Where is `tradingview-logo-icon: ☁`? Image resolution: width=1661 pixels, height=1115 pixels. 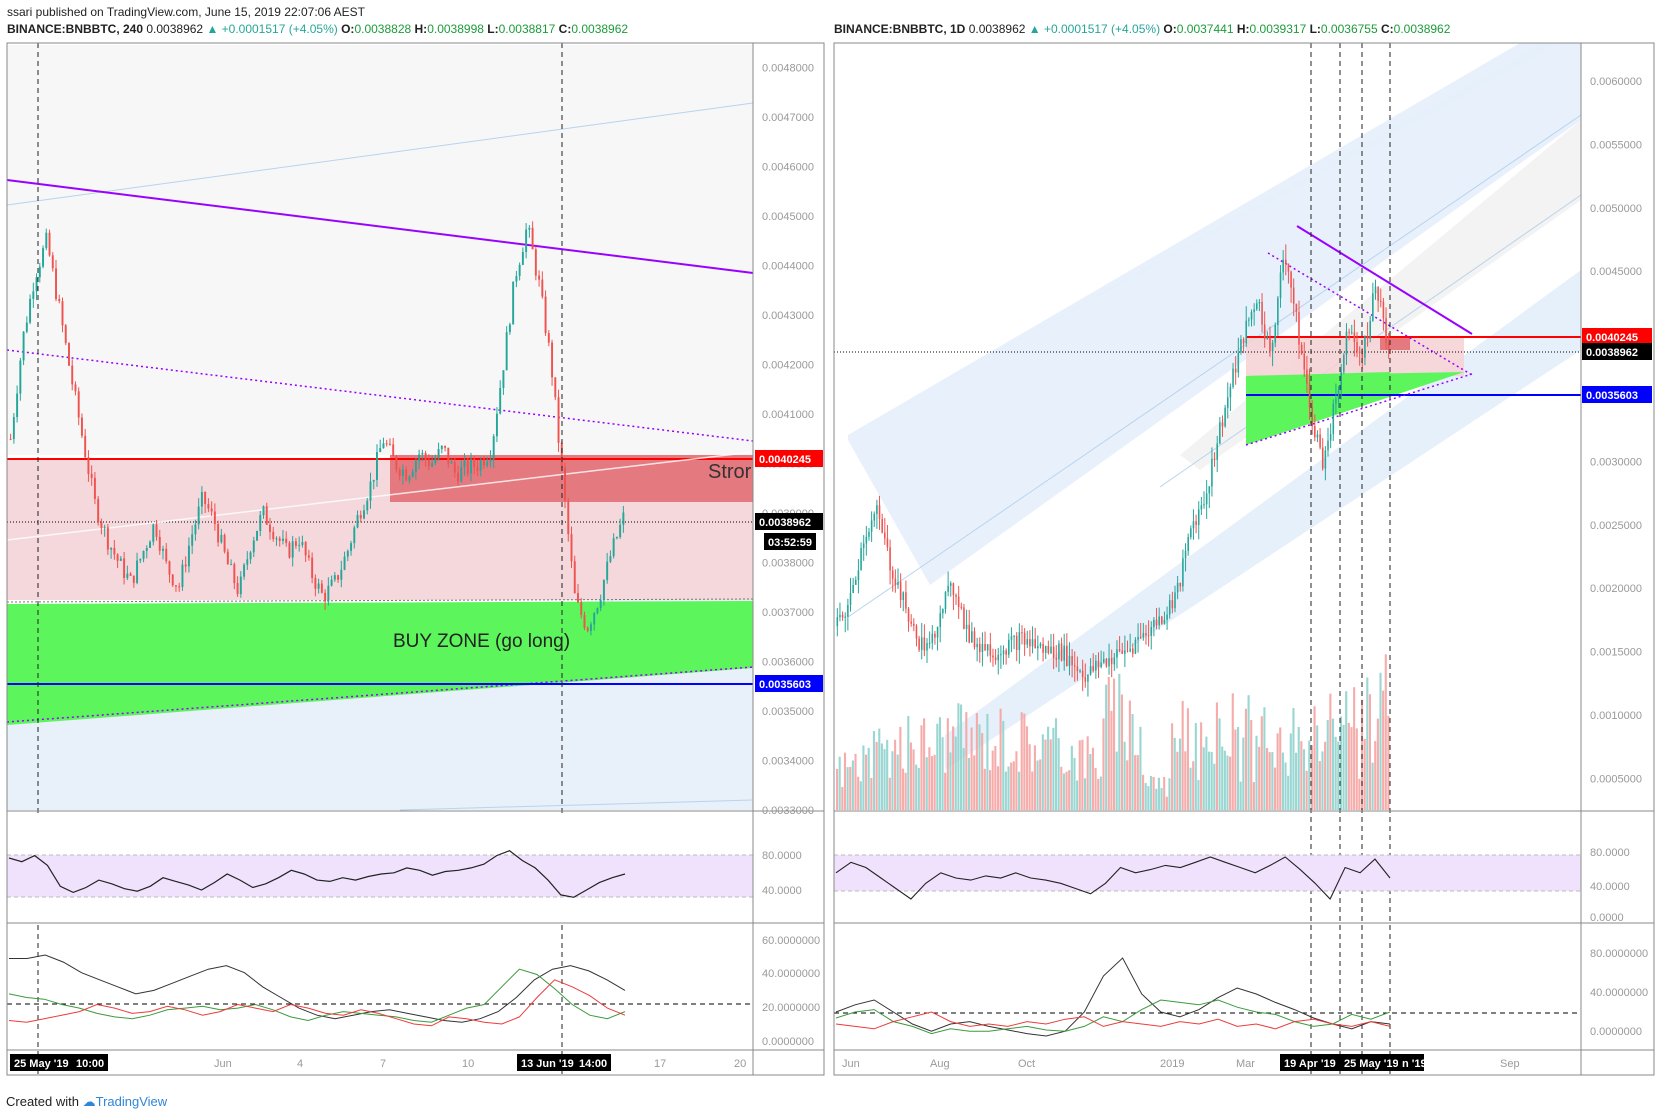
tradingview-logo-icon: ☁ is located at coordinates (89, 1101).